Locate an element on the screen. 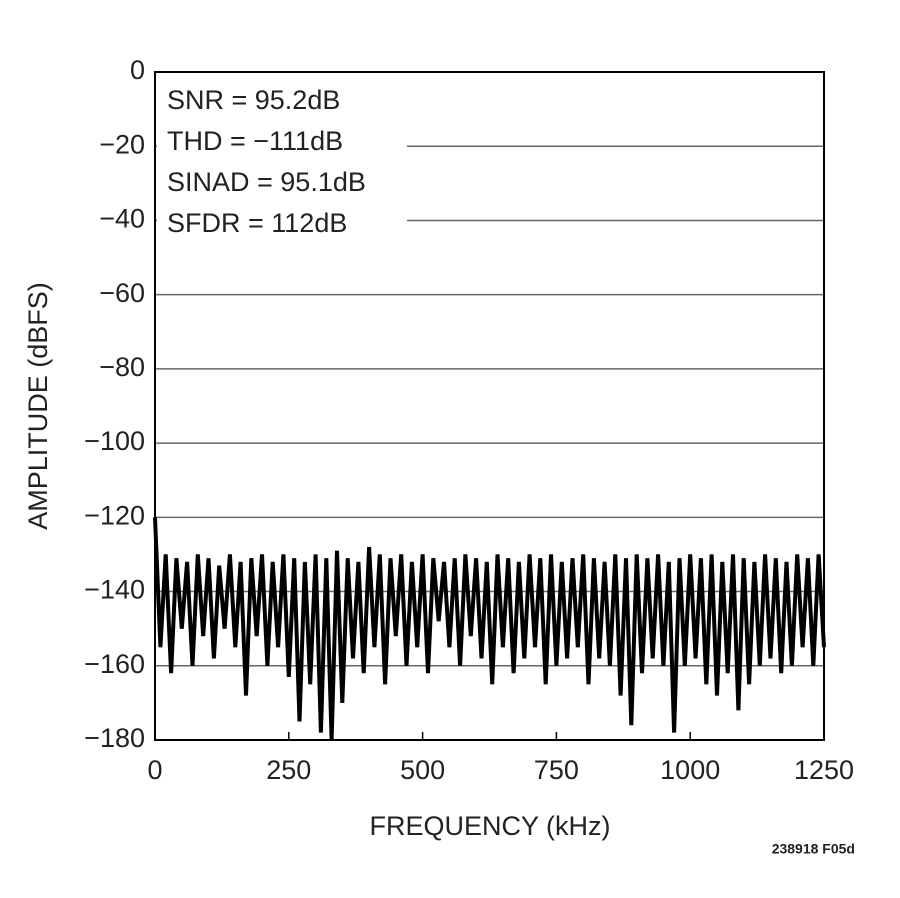  x-tick-label: 250 is located at coordinates (288, 770).